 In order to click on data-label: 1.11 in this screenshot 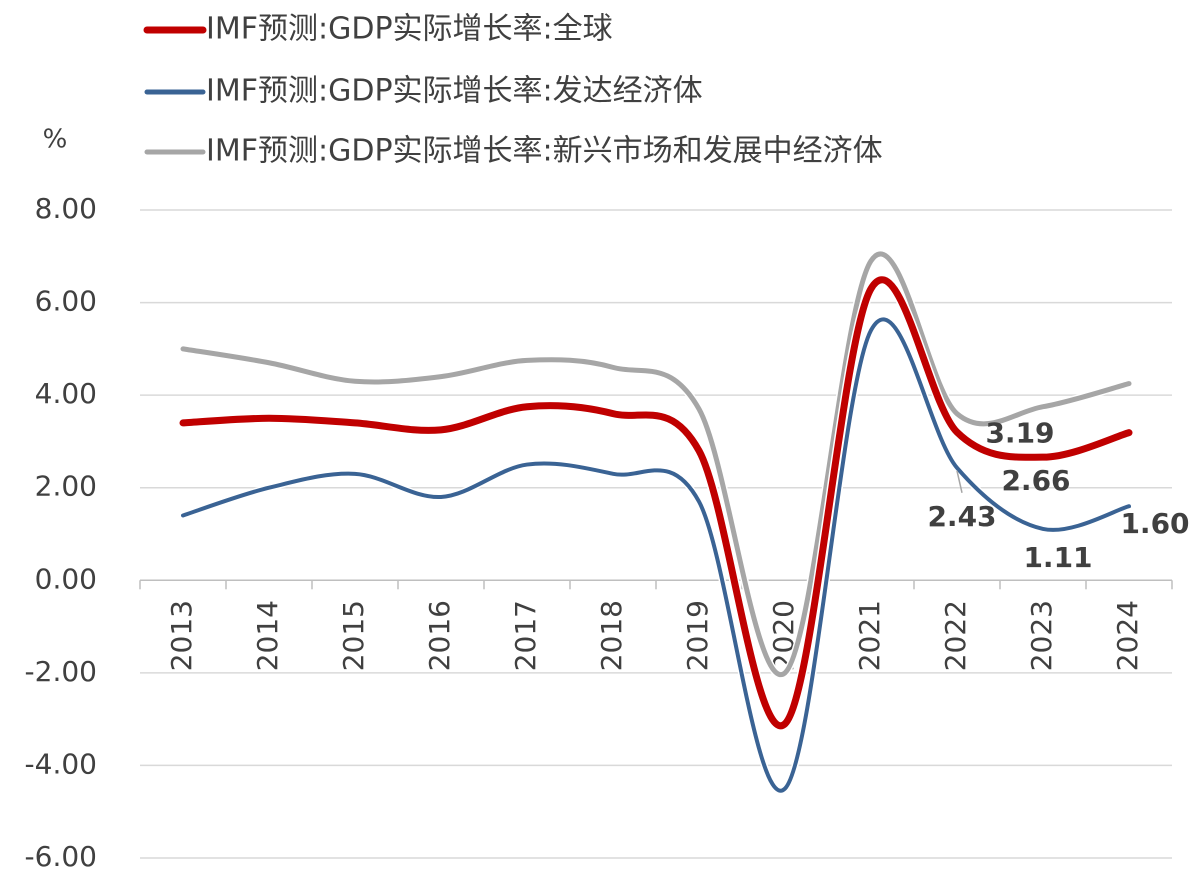, I will do `click(1057, 557)`.